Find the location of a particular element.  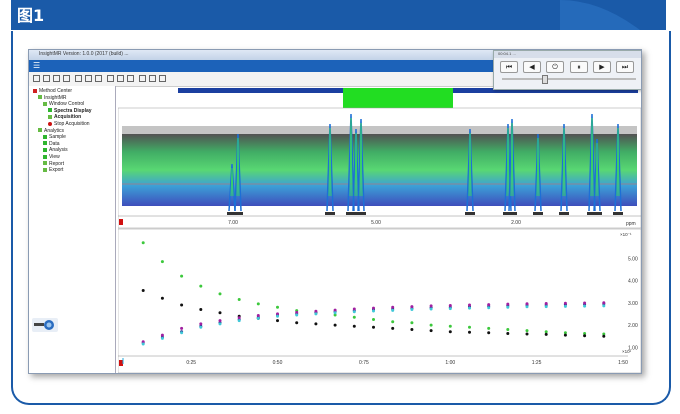

tree-item: Spectra Display is located at coordinates (70, 111).